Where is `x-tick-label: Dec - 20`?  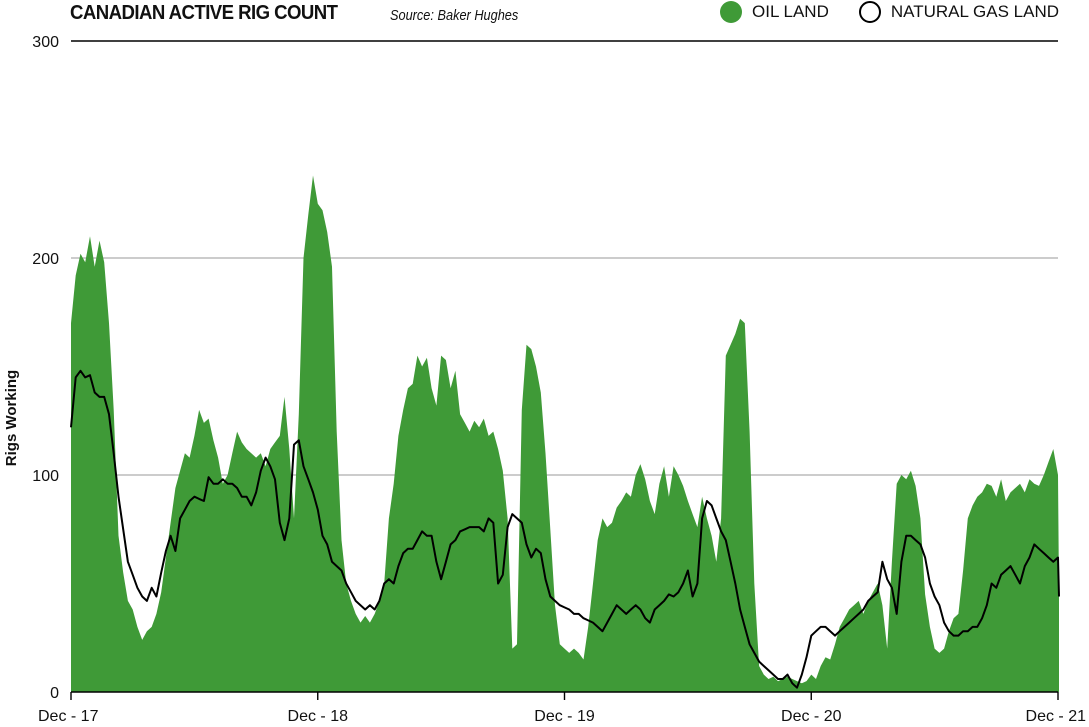
x-tick-label: Dec - 20 is located at coordinates (811, 716).